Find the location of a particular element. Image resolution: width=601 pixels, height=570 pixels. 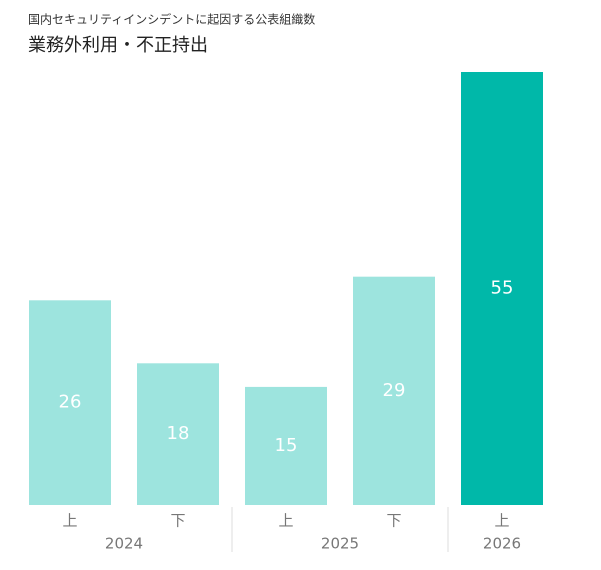

group-label: 2024 is located at coordinates (124, 544).